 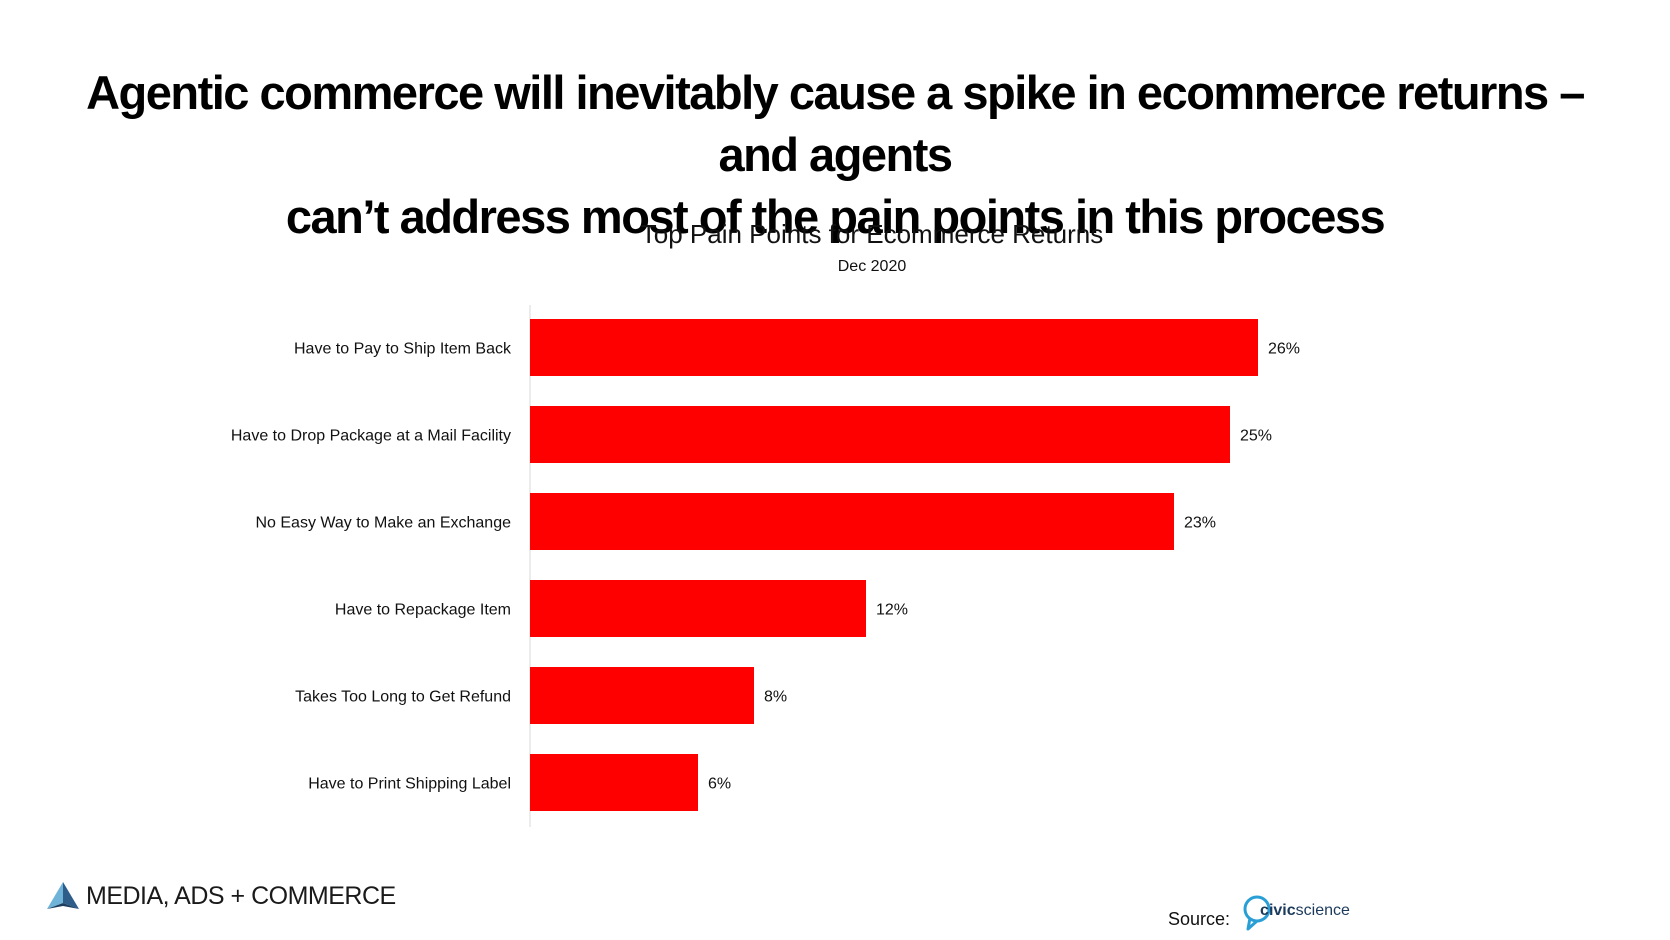 I want to click on source-credit: Source: civicscience, so click(x=1259, y=913).